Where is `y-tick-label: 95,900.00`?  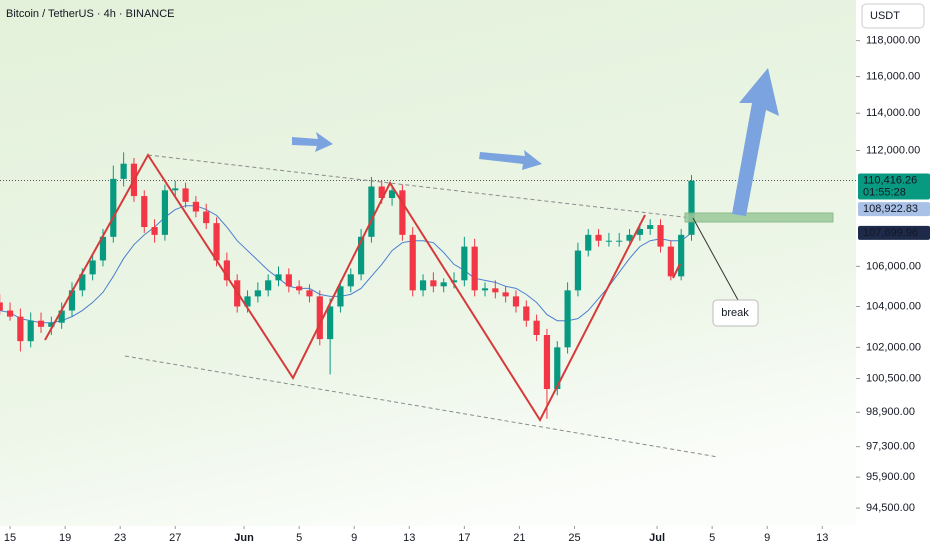
y-tick-label: 95,900.00 is located at coordinates (890, 477).